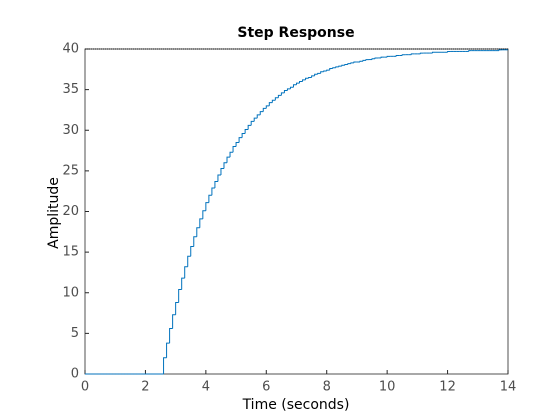 Image resolution: width=560 pixels, height=420 pixels. What do you see at coordinates (145, 387) in the screenshot?
I see `x-tick-label: 2` at bounding box center [145, 387].